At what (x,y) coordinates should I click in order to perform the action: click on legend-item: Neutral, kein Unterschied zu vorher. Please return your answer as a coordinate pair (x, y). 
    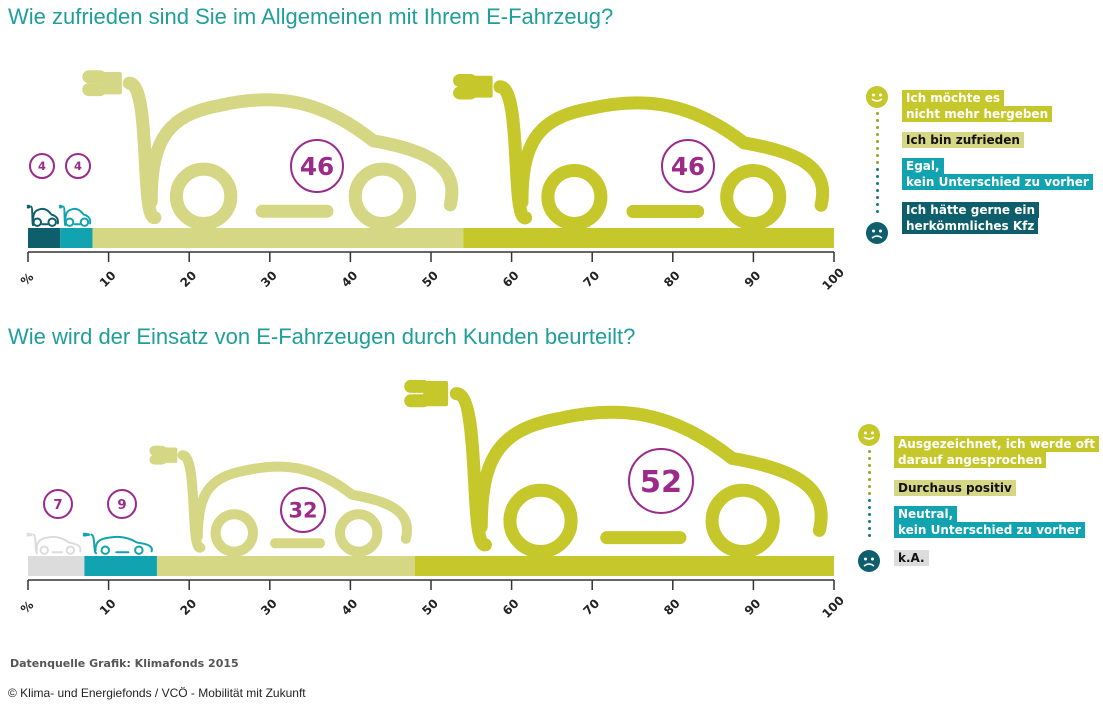
    Looking at the image, I should click on (989, 522).